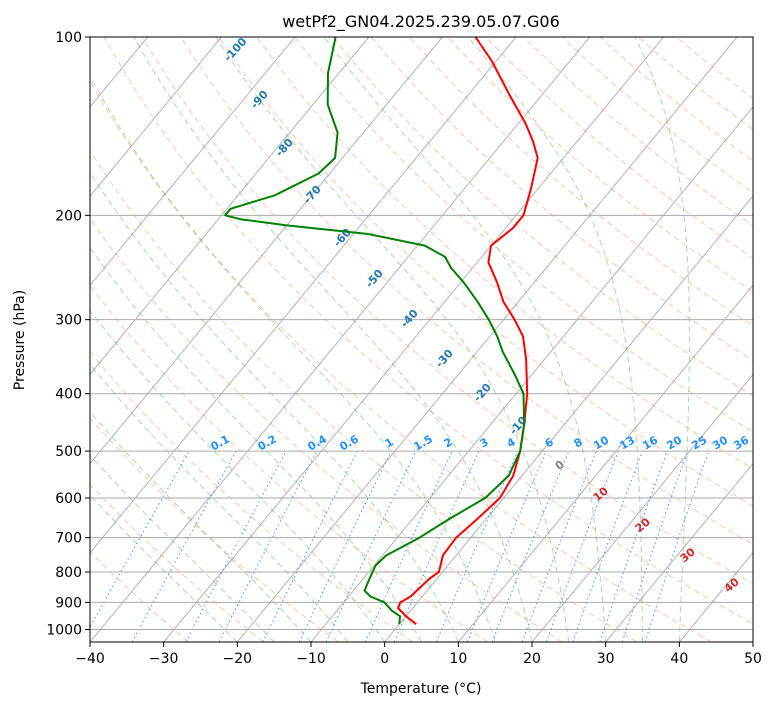 This screenshot has height=712, width=775. I want to click on y-tick-label: 900, so click(68, 603).